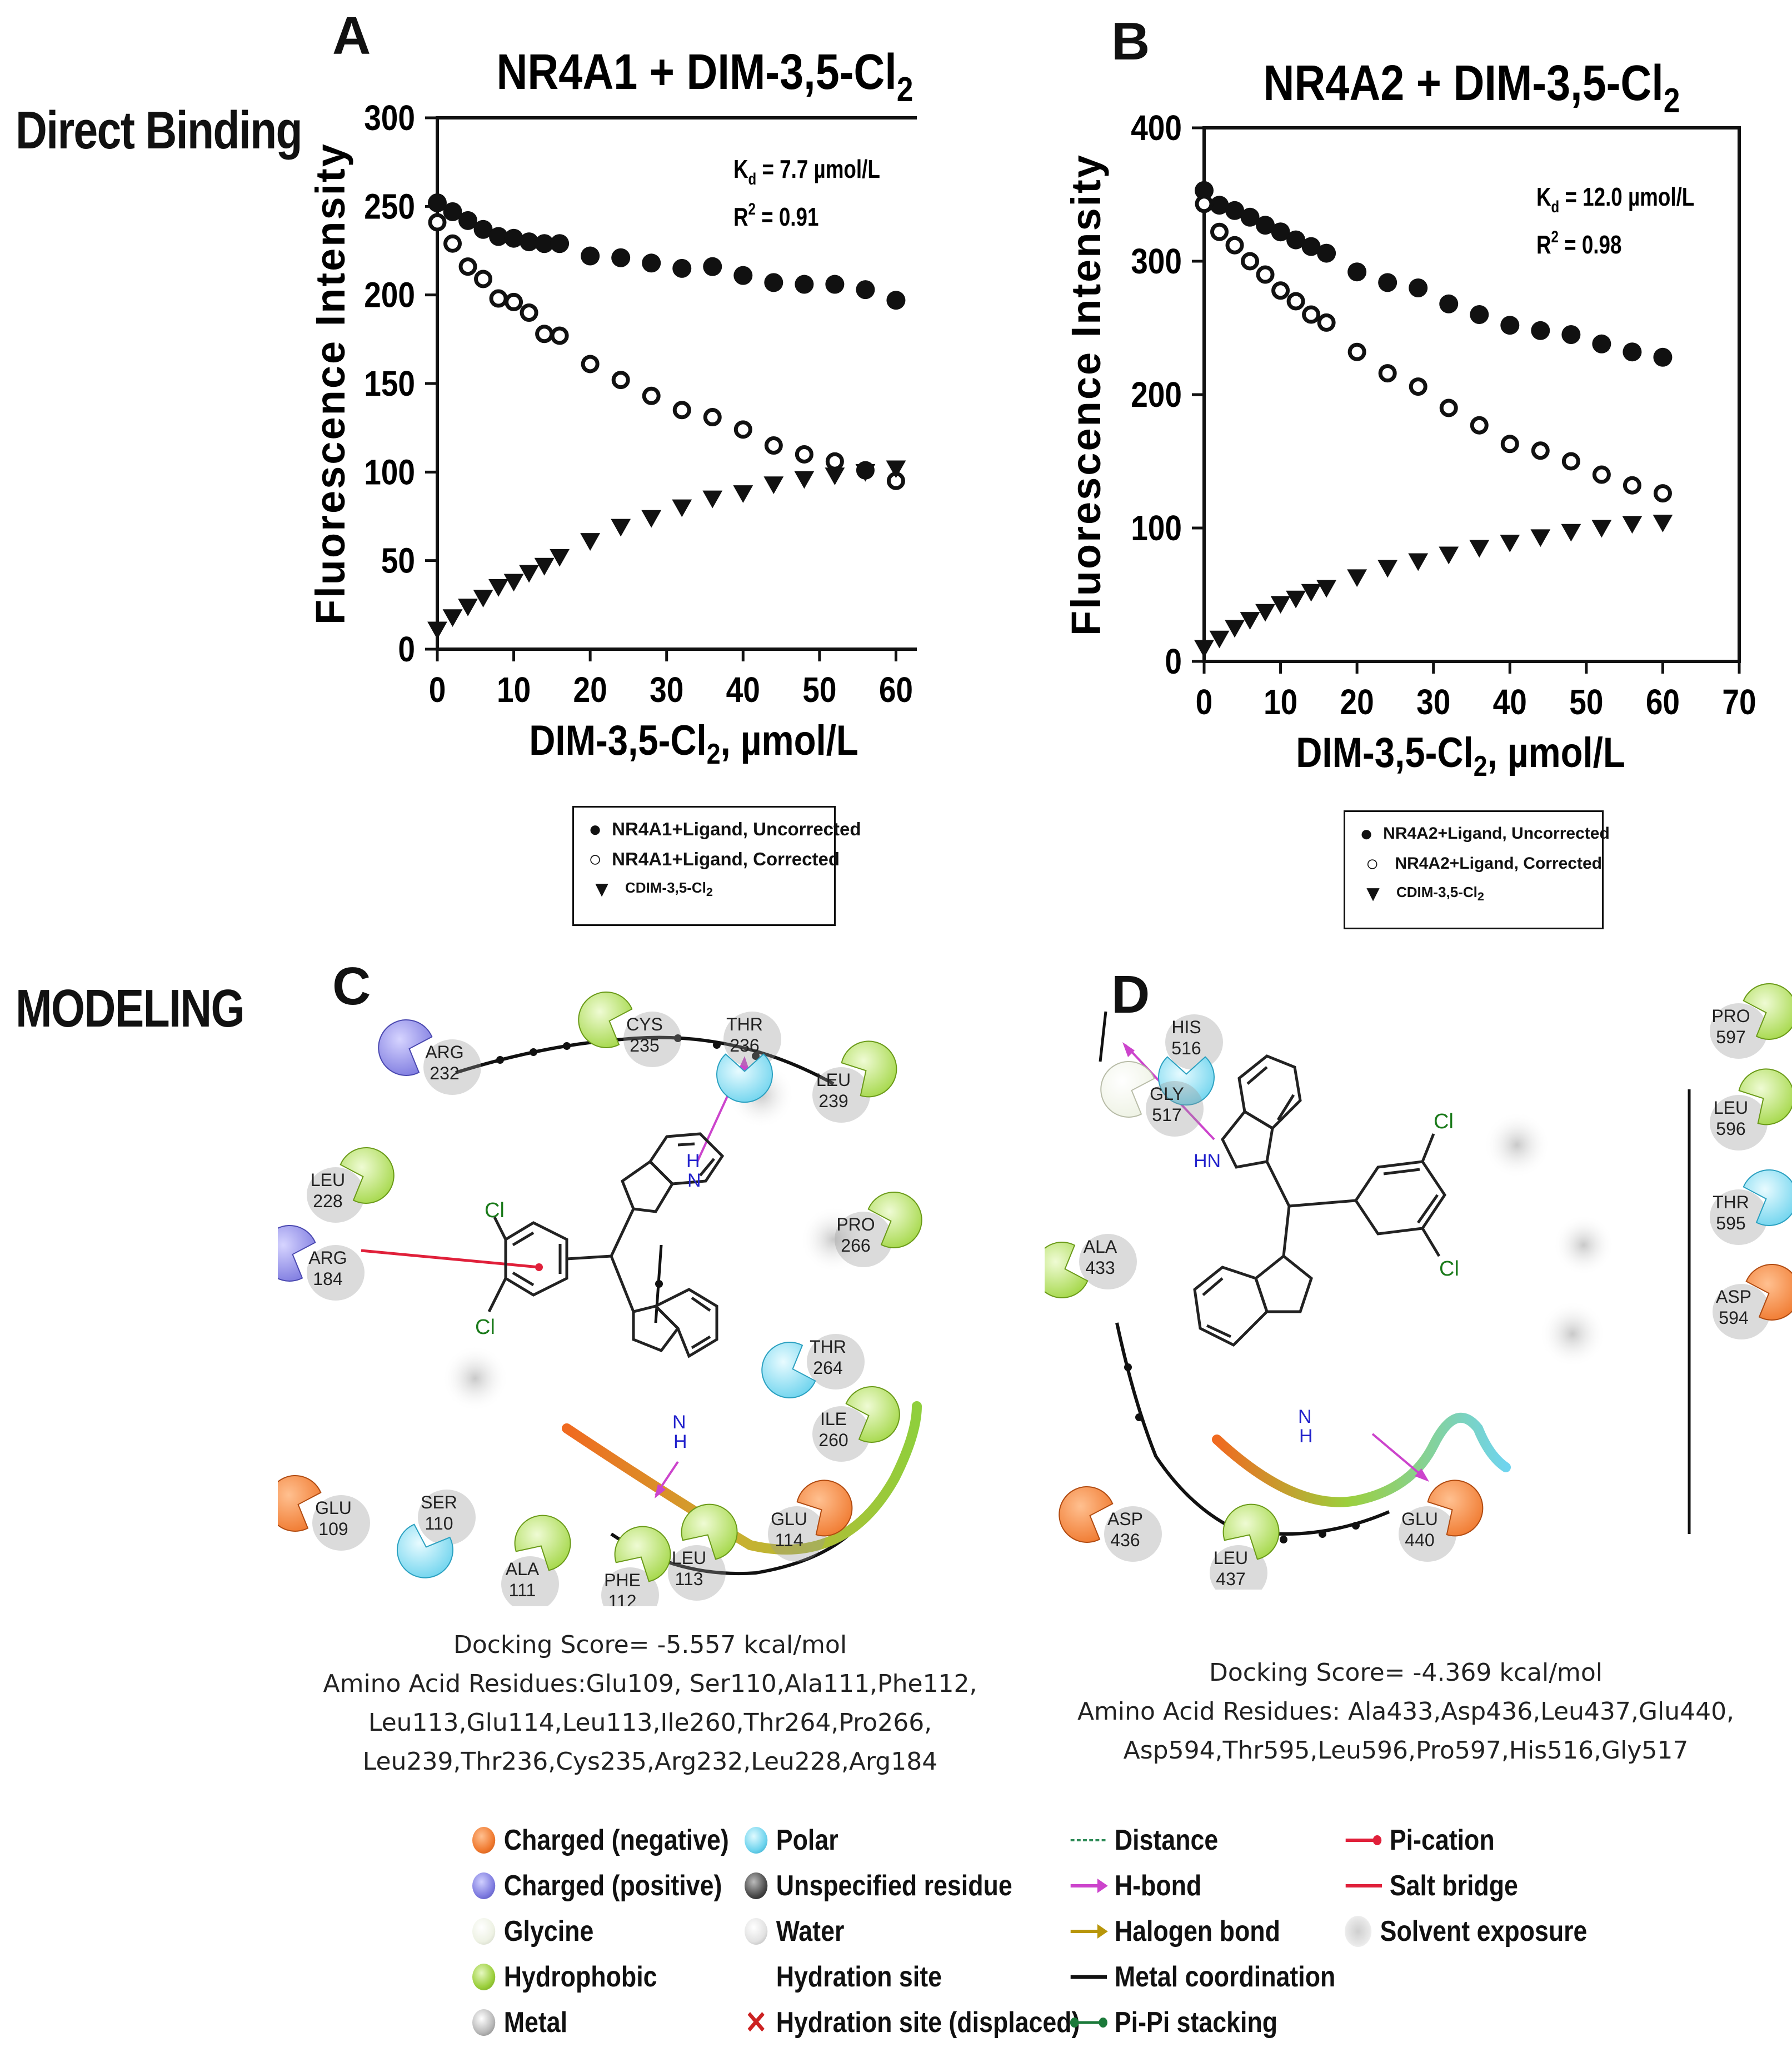  I want to click on residue-number: 112, so click(622, 1598).